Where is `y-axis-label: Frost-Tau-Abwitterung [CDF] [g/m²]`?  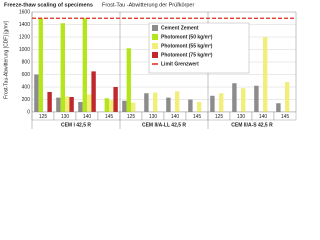 y-axis-label: Frost-Tau-Abwitterung [CDF] [g/m²] is located at coordinates (6, 59).